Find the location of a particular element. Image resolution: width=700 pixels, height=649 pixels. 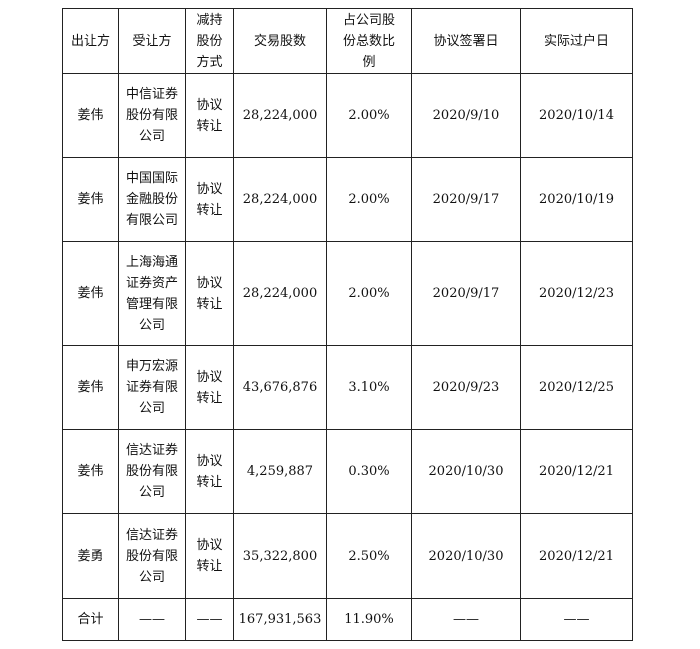

table-cell: 申万宏源证券有限公司 is located at coordinates (152, 387).